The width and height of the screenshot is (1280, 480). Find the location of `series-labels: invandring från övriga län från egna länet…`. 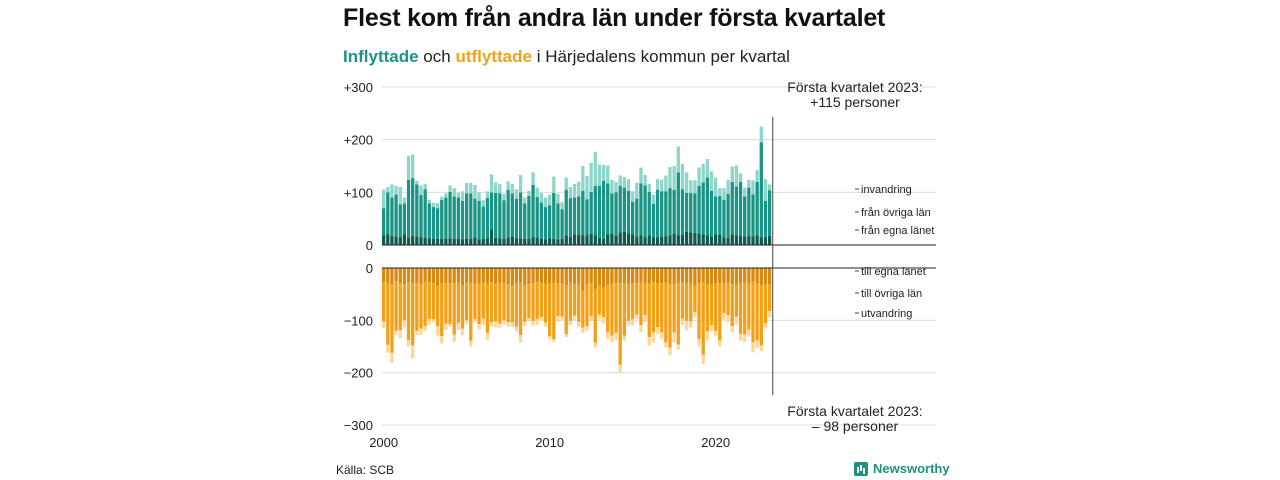

series-labels: invandring från övriga län från egna länet… is located at coordinates (894, 252).